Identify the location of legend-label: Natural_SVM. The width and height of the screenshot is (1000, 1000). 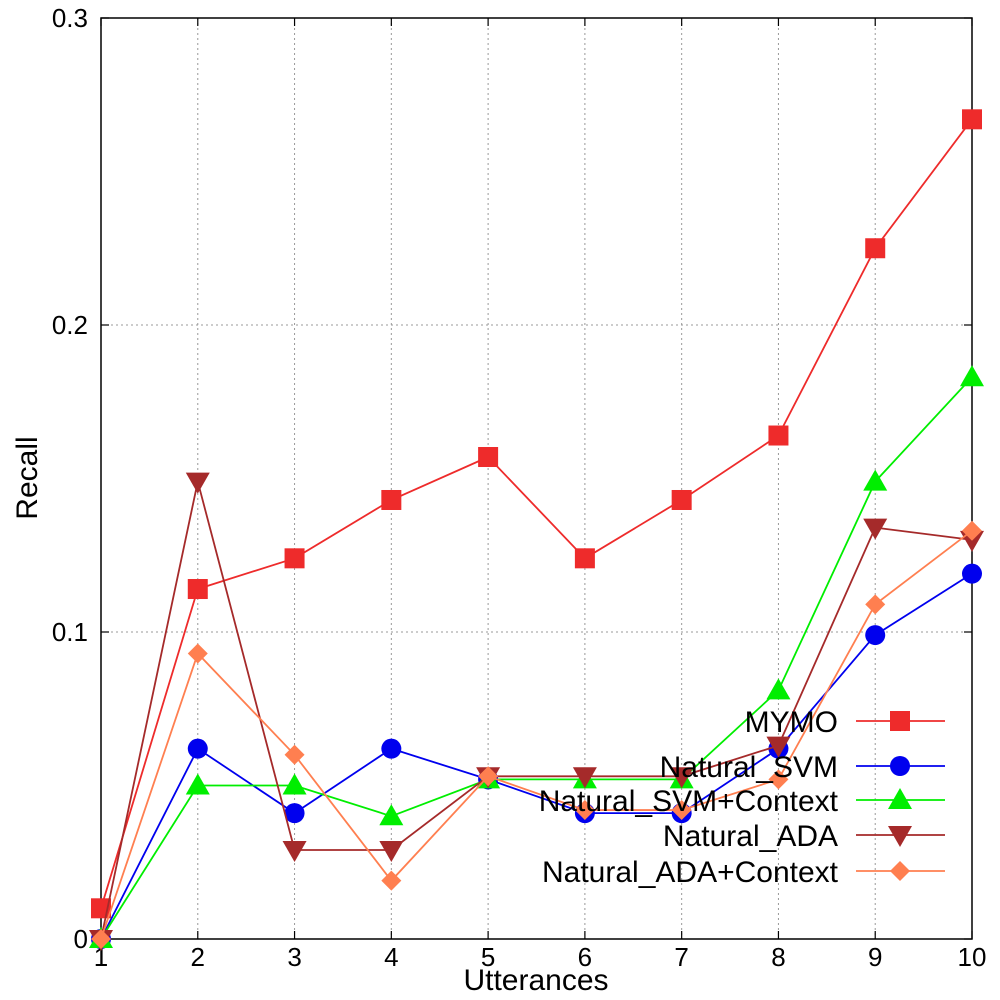
(749, 767).